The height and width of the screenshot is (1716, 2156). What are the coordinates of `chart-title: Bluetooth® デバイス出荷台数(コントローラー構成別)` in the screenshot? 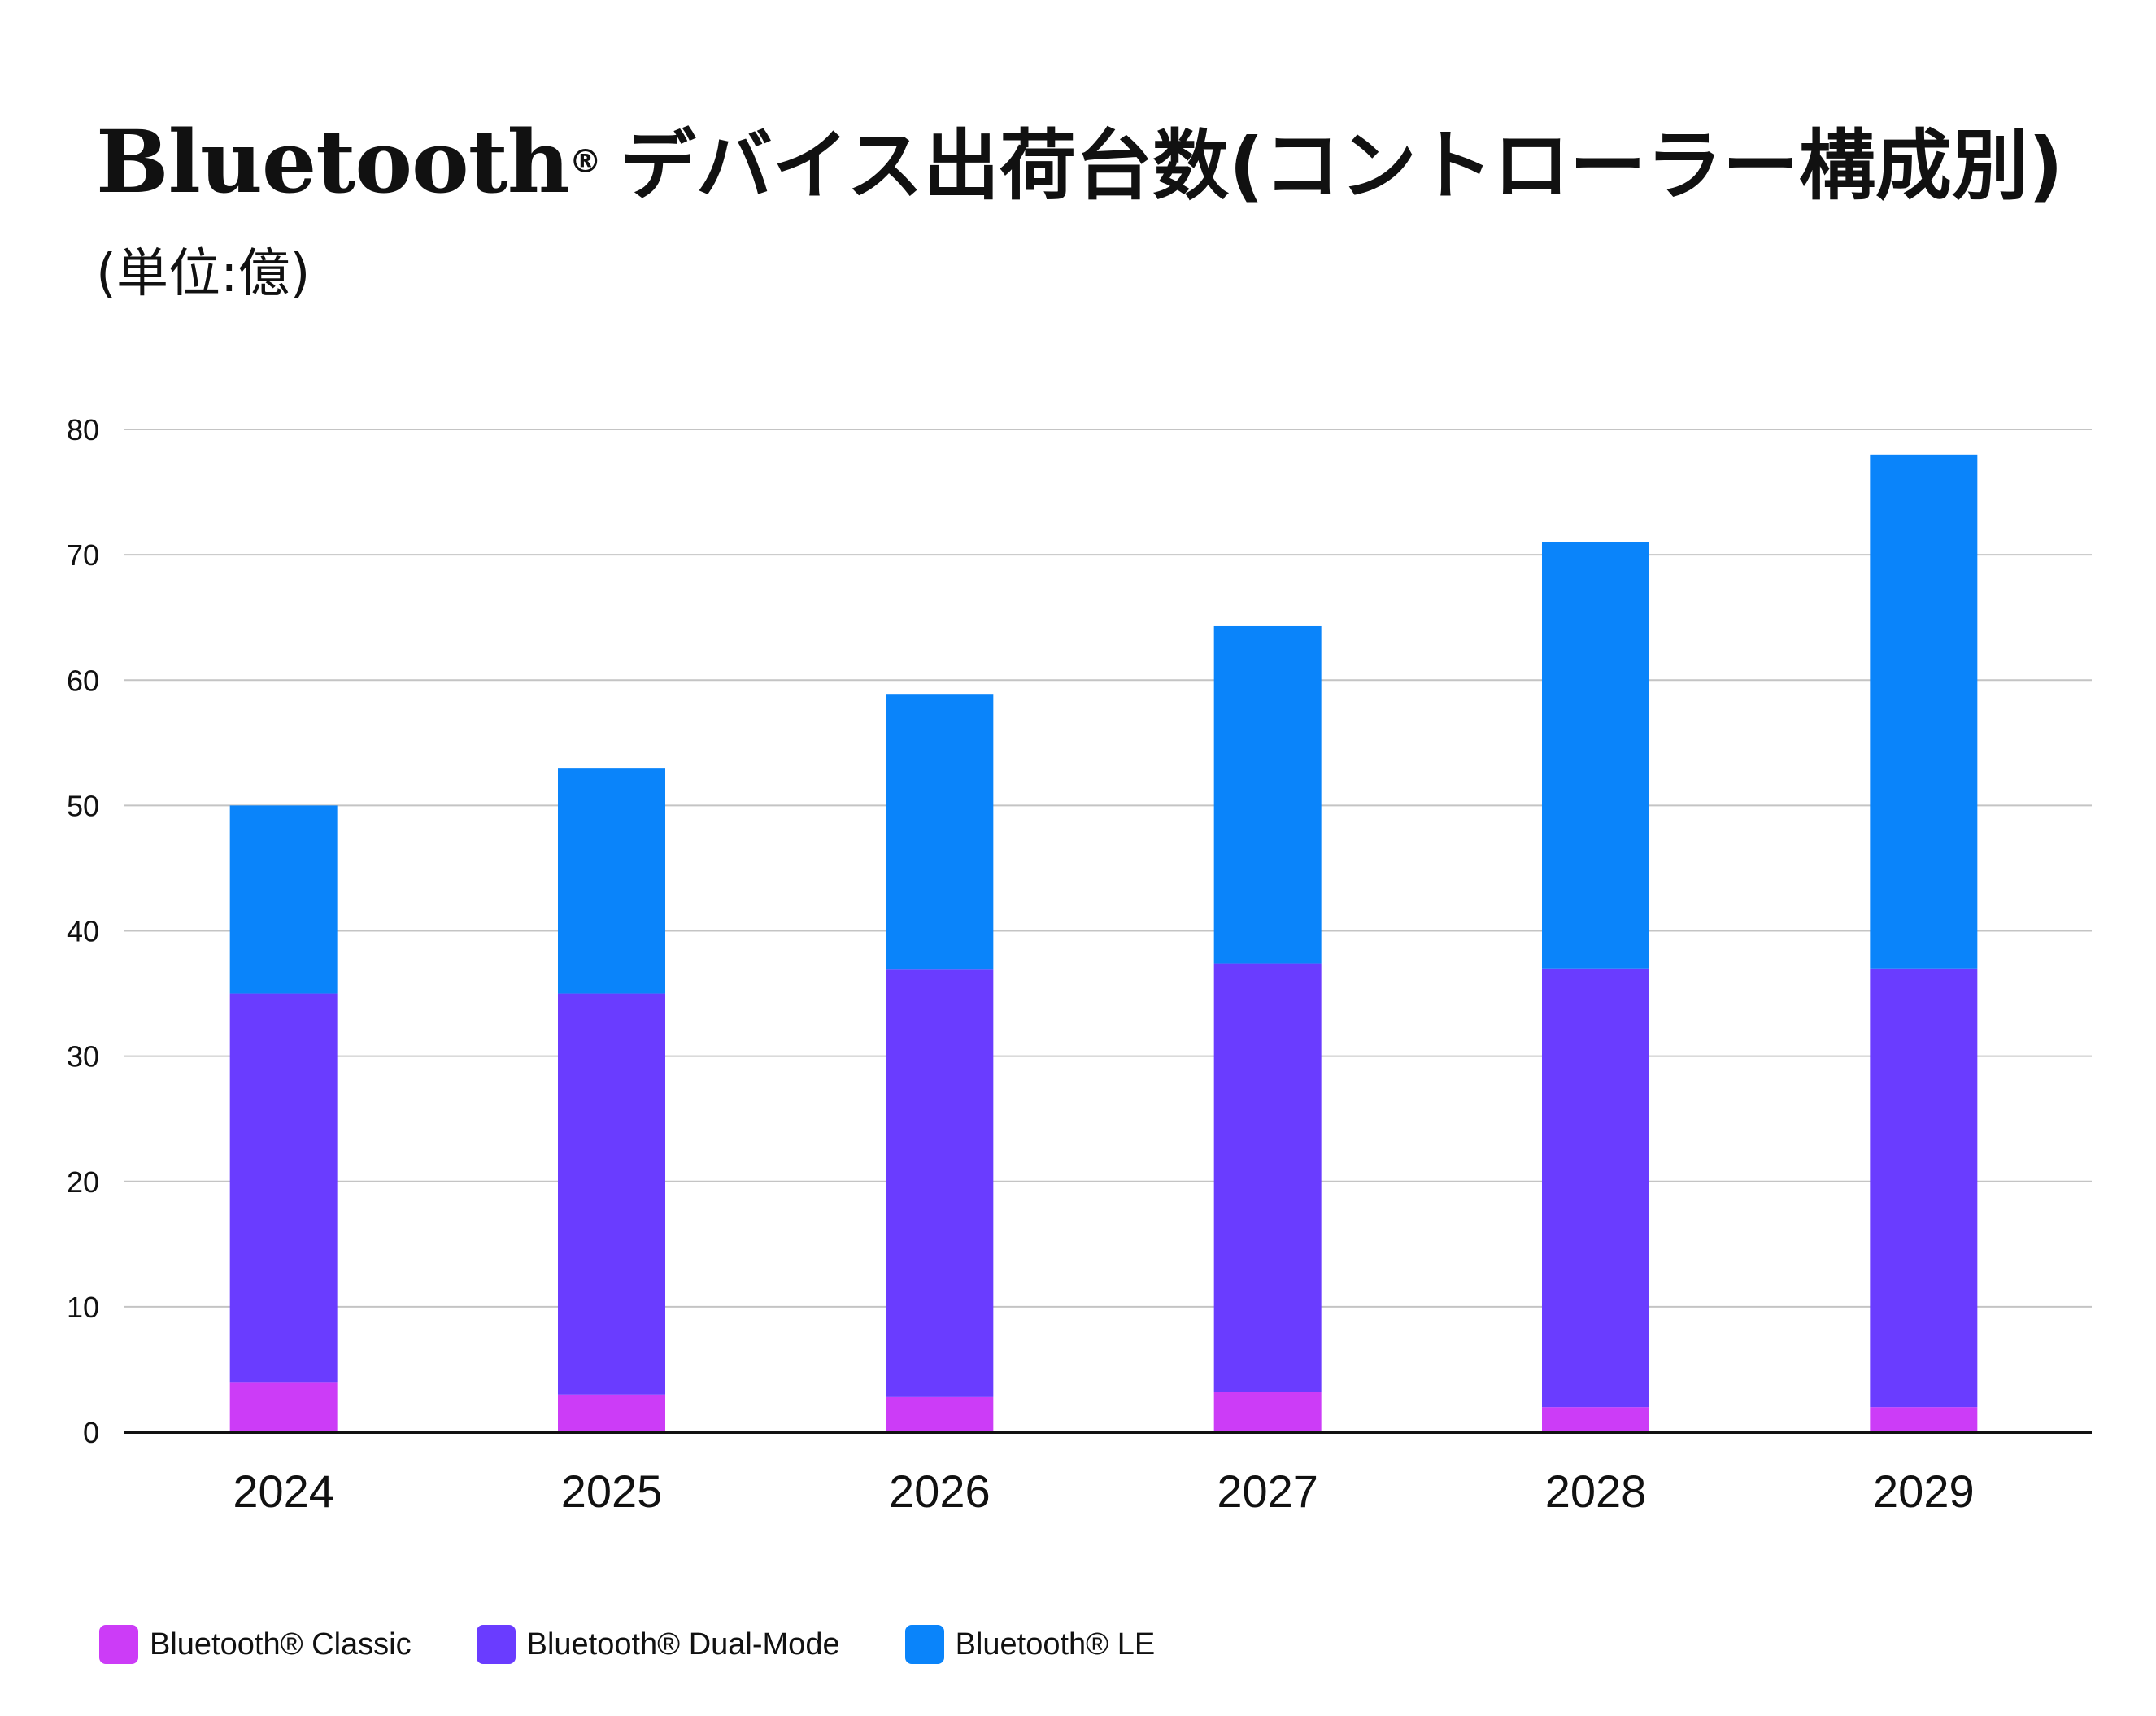 It's located at (1079, 159).